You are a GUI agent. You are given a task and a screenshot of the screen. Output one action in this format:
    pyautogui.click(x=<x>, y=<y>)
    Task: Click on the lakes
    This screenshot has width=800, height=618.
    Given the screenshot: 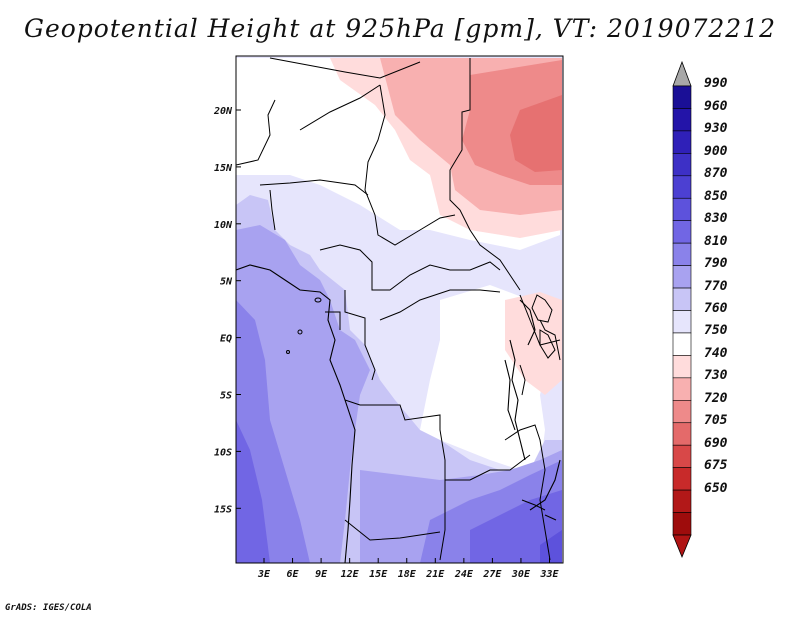 What is the action you would take?
    pyautogui.click(x=421, y=407)
    